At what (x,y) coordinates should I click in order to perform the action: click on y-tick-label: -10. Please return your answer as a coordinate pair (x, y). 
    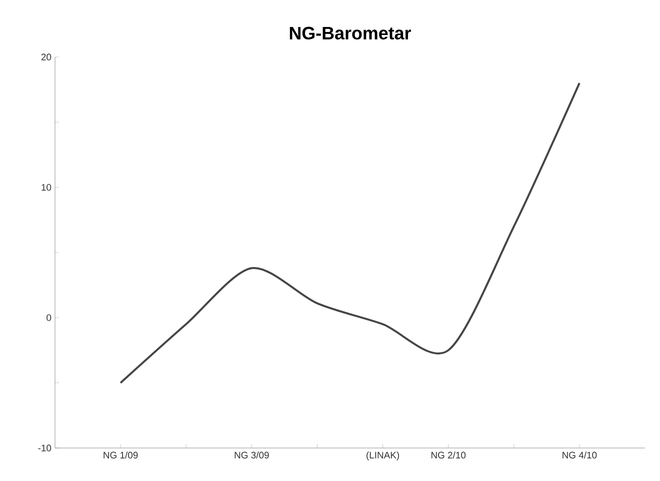
    Looking at the image, I should click on (45, 448).